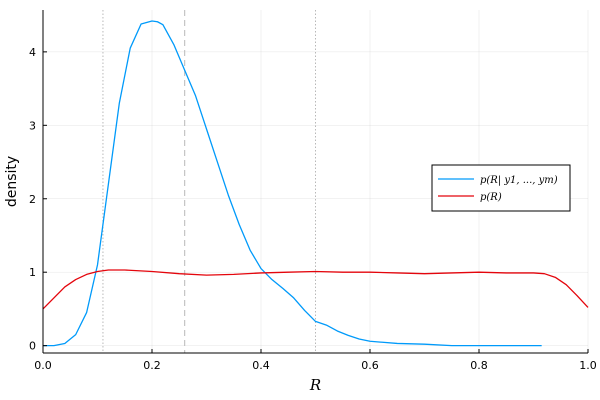 The image size is (600, 400). What do you see at coordinates (519, 180) in the screenshot?
I see `legend-label-0: p(R| y1, ..., ym)` at bounding box center [519, 180].